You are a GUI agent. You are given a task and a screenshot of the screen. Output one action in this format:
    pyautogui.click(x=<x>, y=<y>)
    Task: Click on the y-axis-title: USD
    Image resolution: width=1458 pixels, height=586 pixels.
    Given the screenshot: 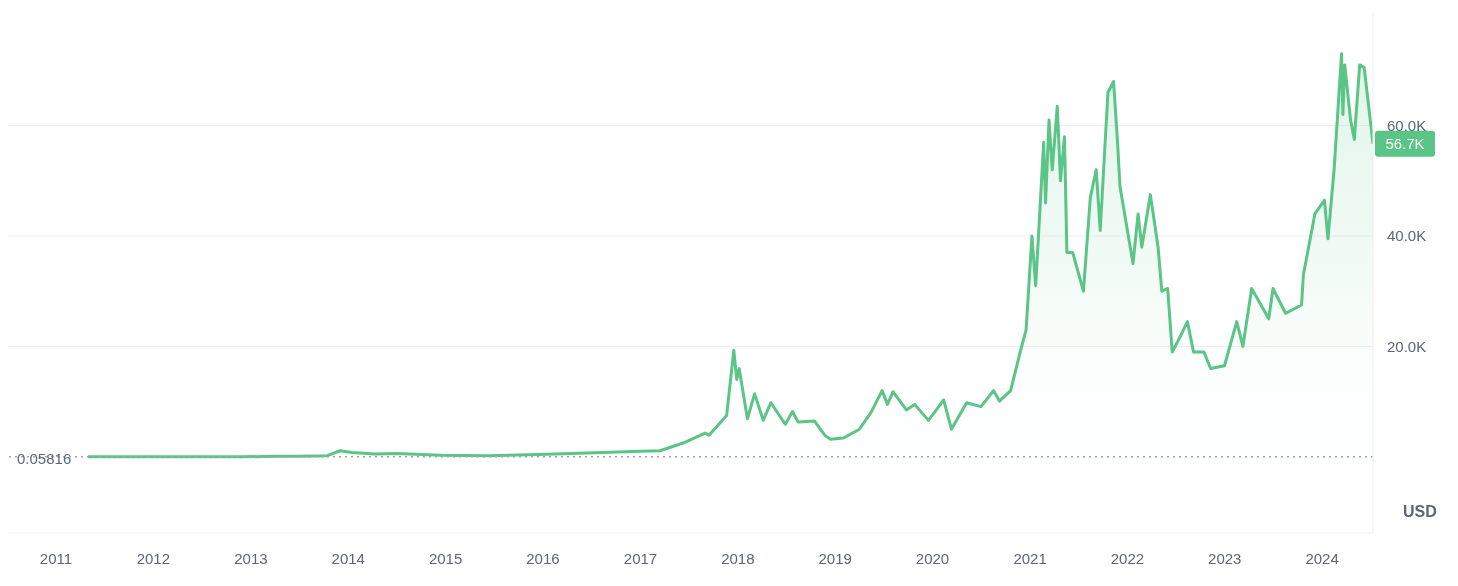 What is the action you would take?
    pyautogui.click(x=1420, y=512)
    